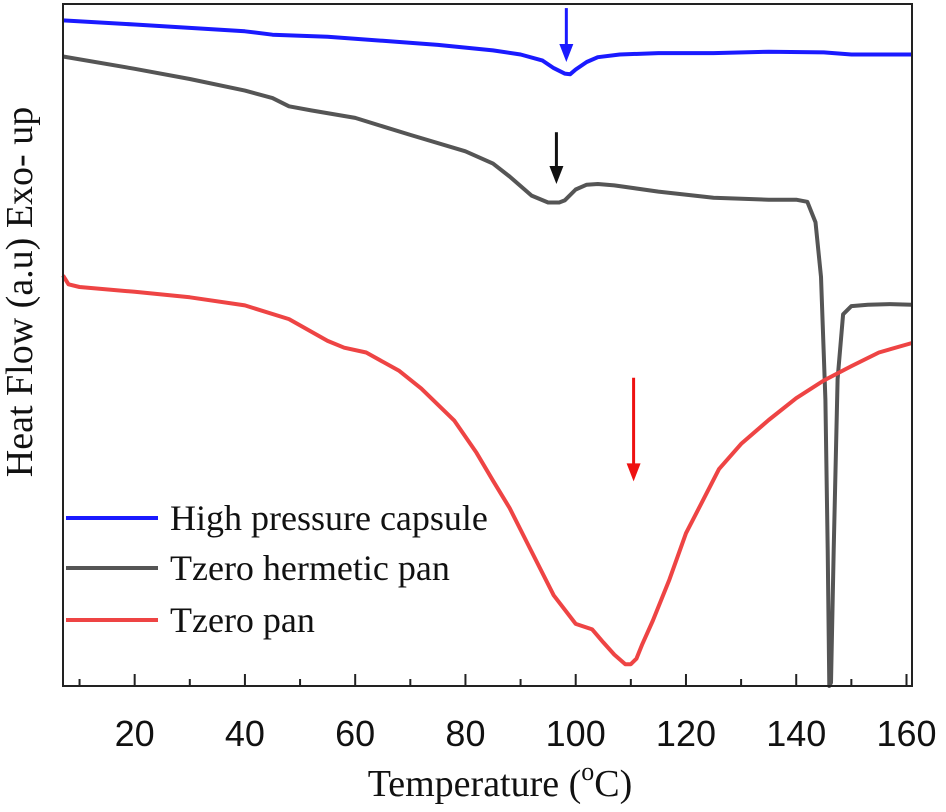 The width and height of the screenshot is (946, 812). What do you see at coordinates (242, 620) in the screenshot?
I see `legend-label-2: Tzero pan` at bounding box center [242, 620].